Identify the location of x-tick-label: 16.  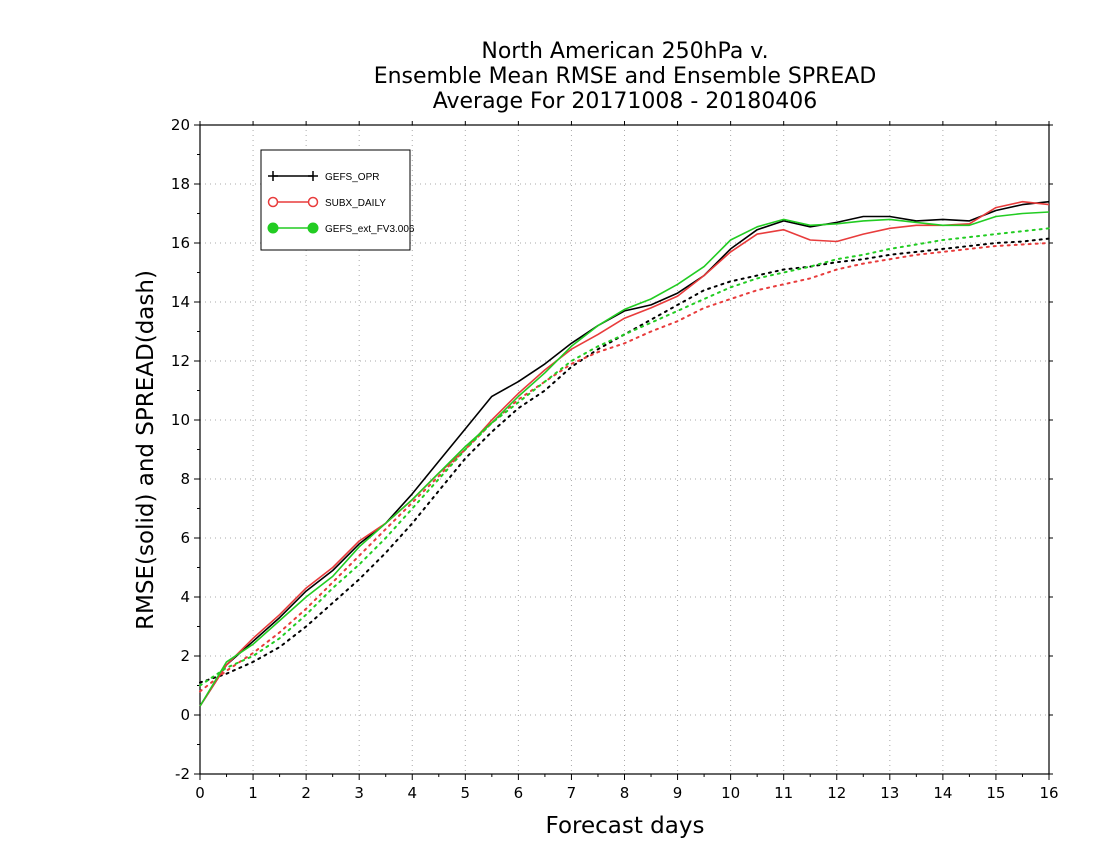
(1048, 793).